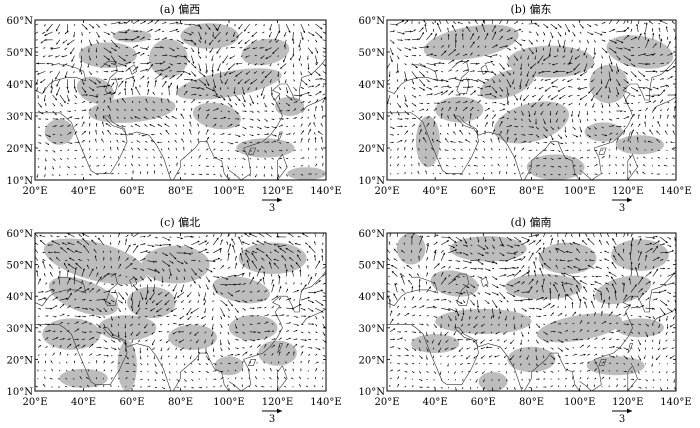  I want to click on coastline, so click(137, 359).